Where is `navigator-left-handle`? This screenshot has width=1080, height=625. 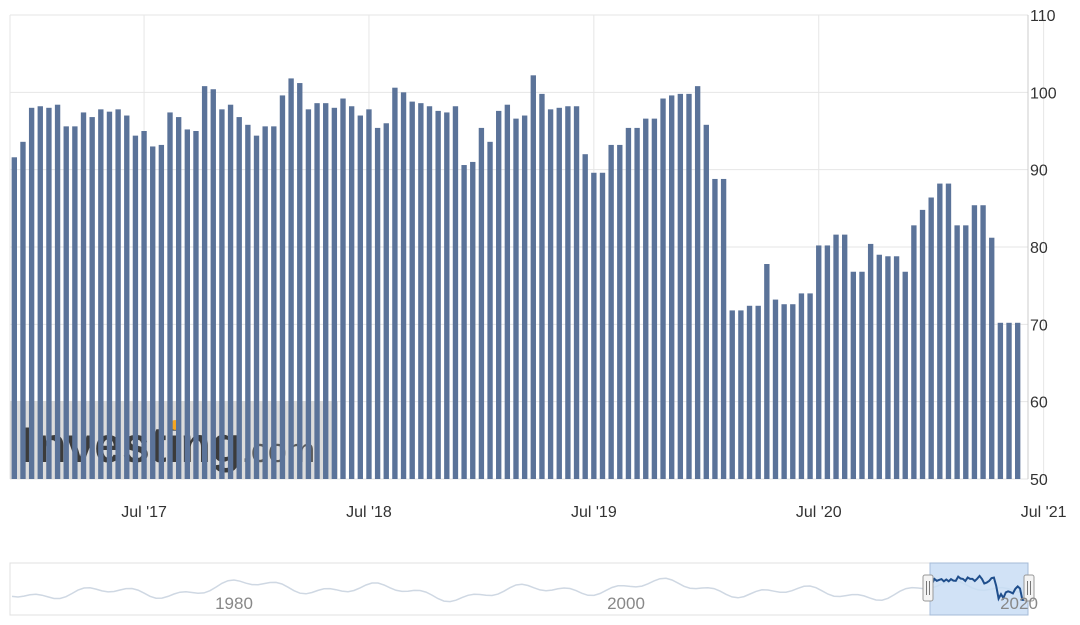 navigator-left-handle is located at coordinates (928, 588).